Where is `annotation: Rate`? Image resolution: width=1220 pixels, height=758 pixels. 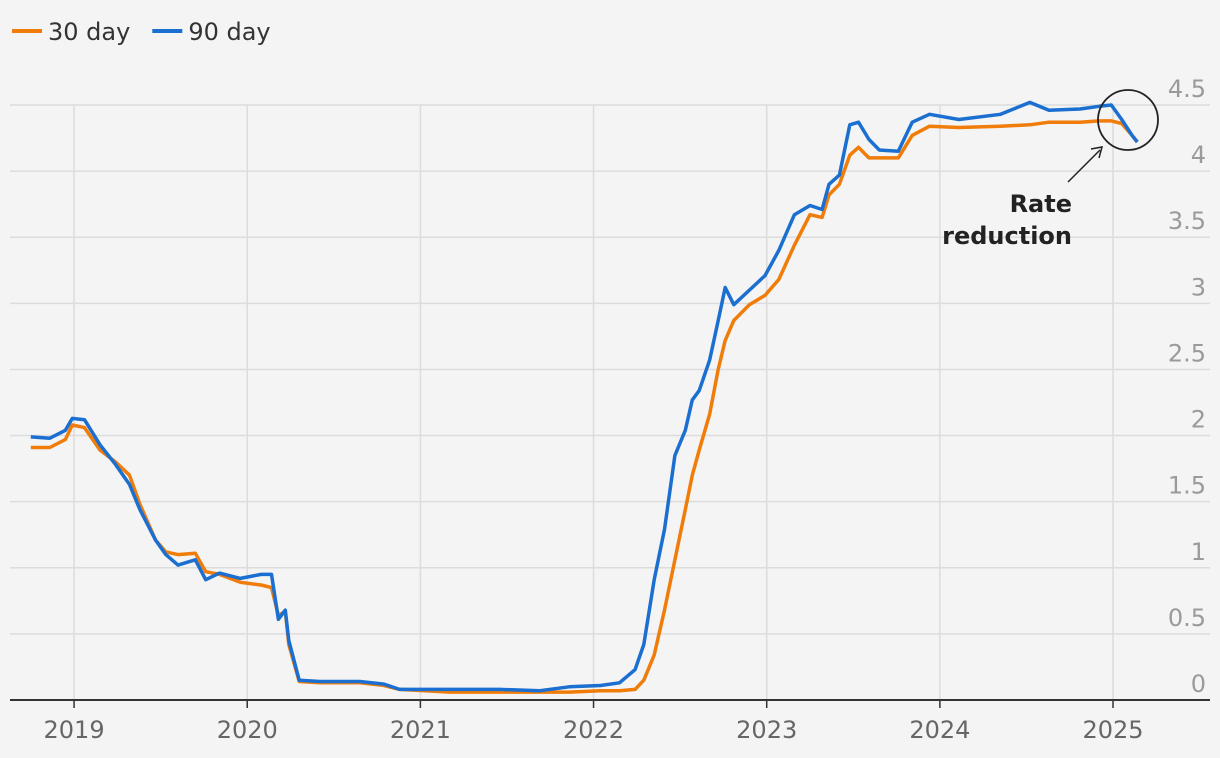 annotation: Rate is located at coordinates (1041, 204).